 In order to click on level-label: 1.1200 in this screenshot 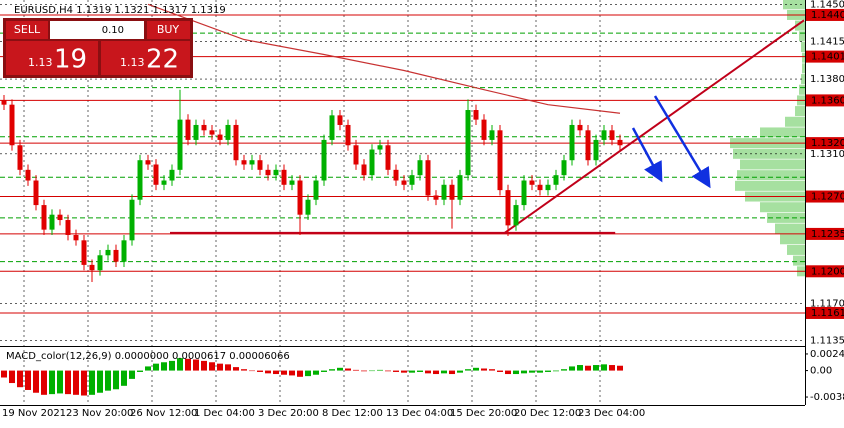, I will do `click(827, 271)`.